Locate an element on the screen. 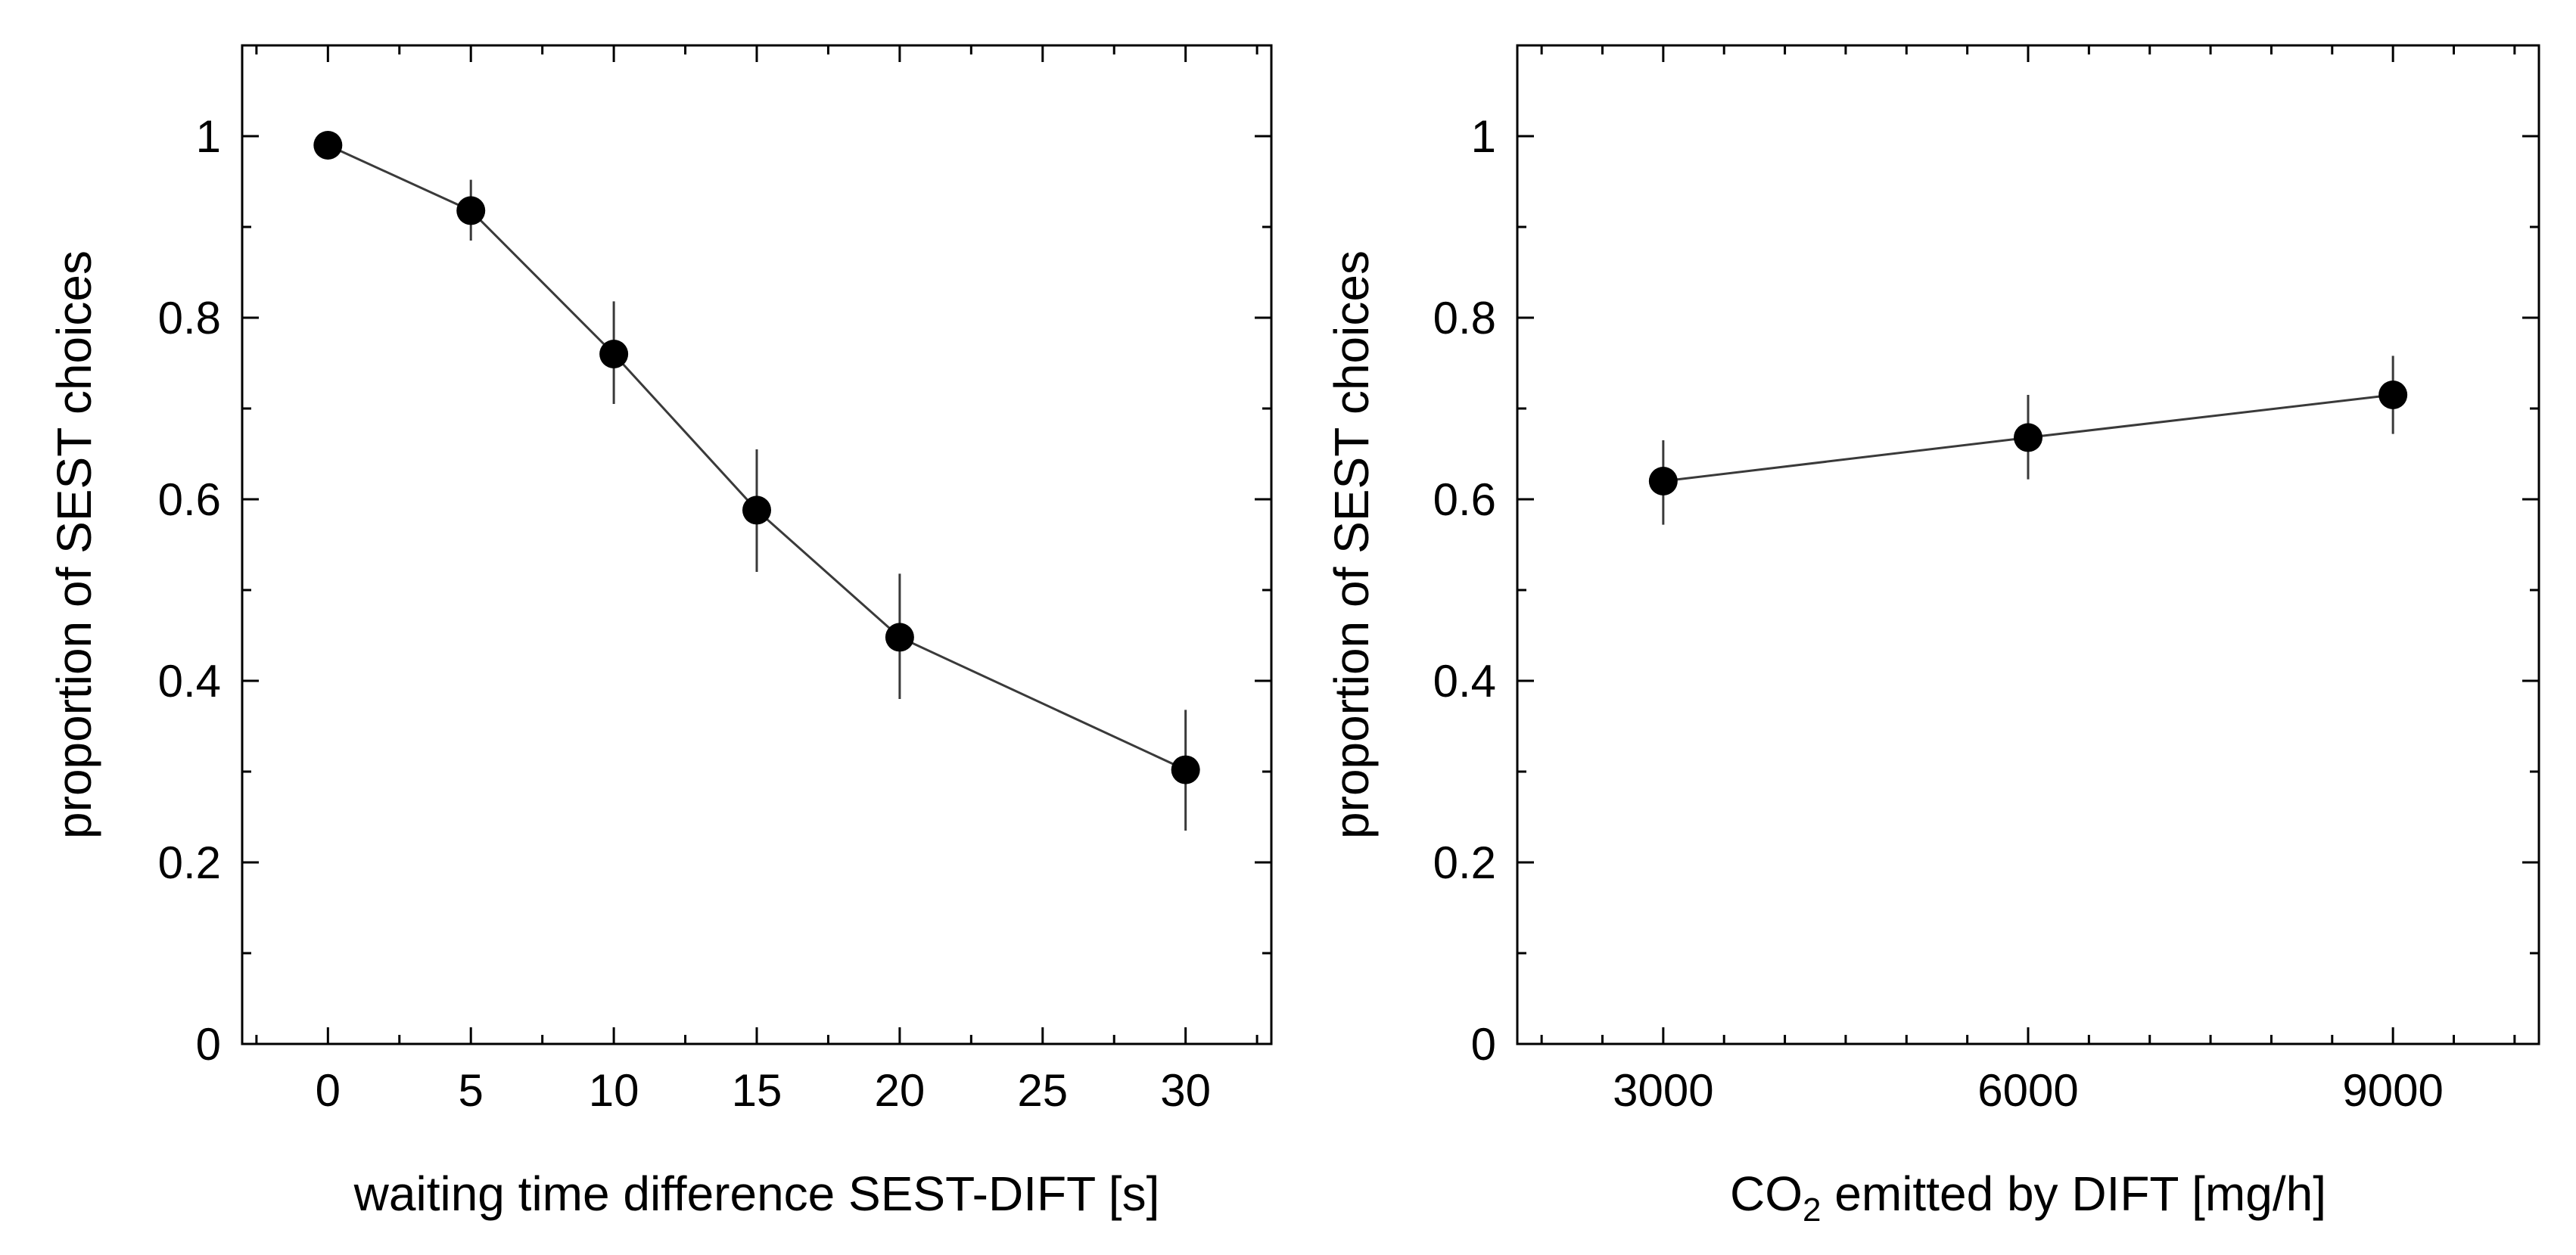 This screenshot has width=2576, height=1255. x-tick-label: 25 is located at coordinates (1042, 1090).